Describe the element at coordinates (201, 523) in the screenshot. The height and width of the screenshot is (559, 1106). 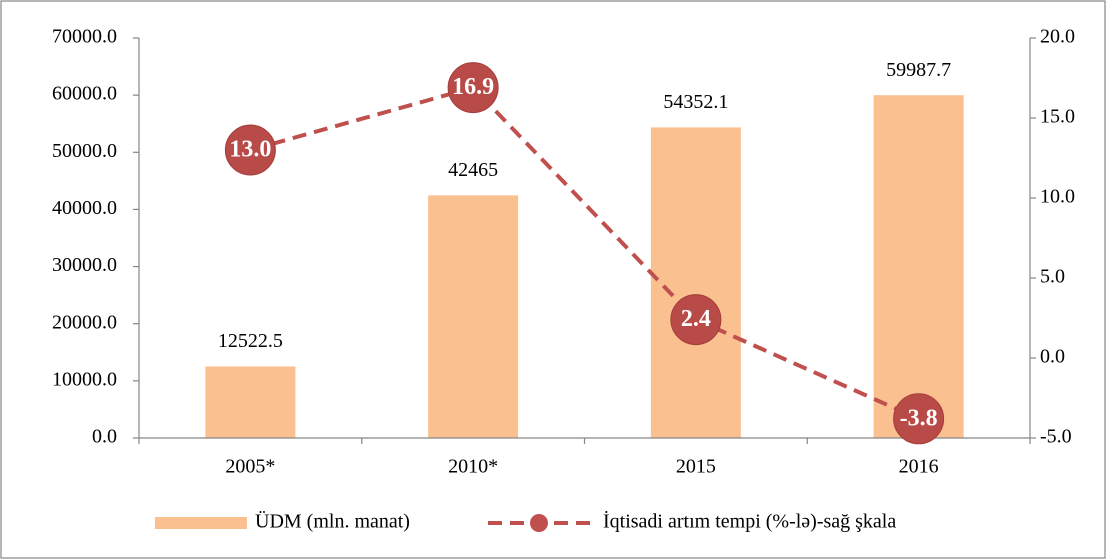
I see `legend-swatch` at that location.